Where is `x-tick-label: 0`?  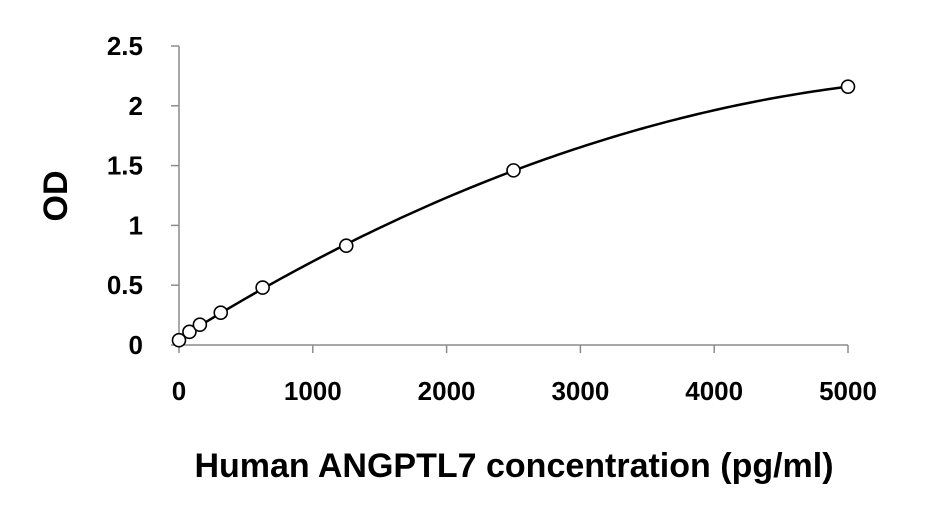 x-tick-label: 0 is located at coordinates (179, 391).